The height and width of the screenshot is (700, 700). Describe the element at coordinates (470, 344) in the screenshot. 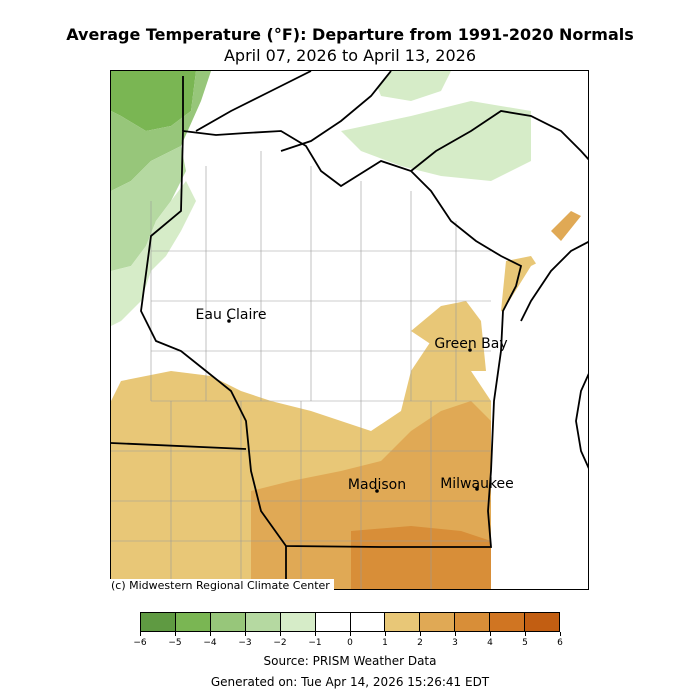

I see `city-label-green-bay: Green Bay` at that location.